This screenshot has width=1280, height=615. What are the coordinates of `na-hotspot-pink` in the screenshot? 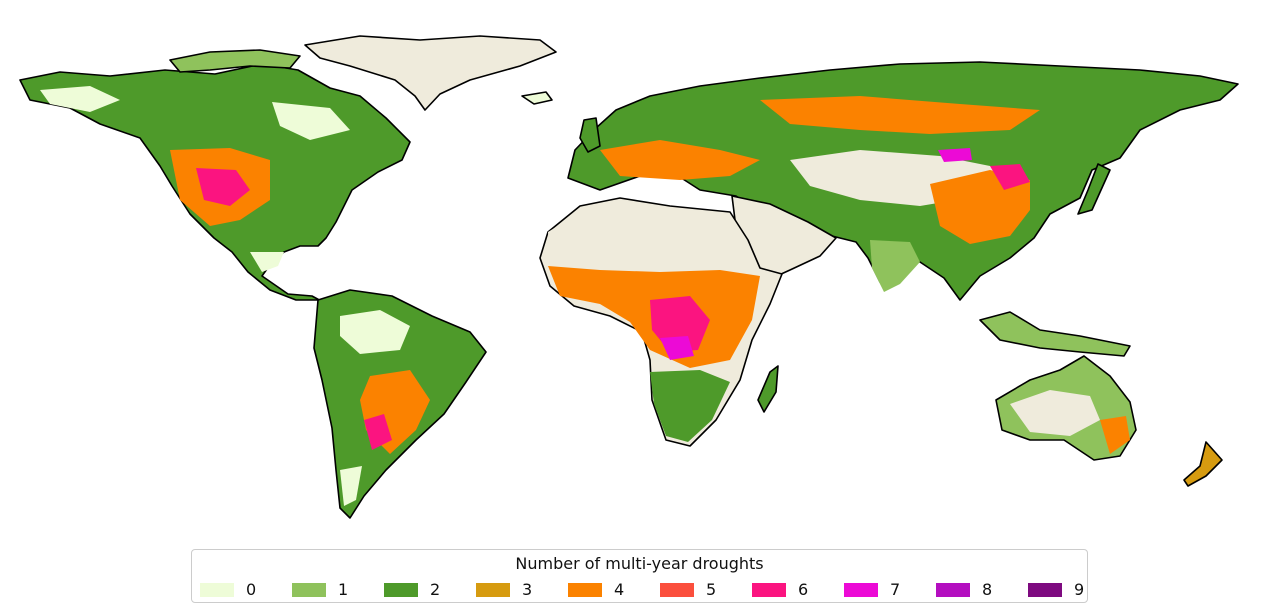 It's located at (223, 187).